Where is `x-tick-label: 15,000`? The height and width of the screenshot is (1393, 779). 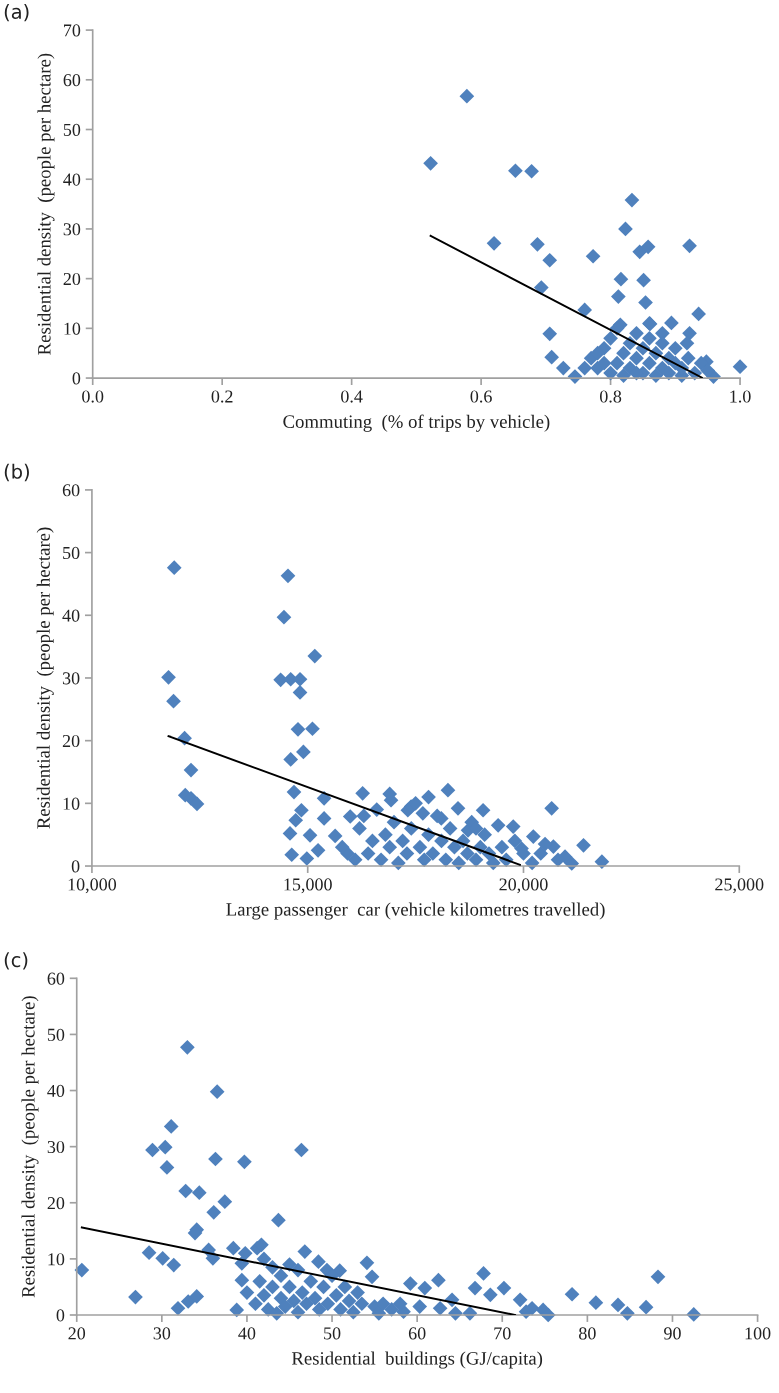 x-tick-label: 15,000 is located at coordinates (308, 886).